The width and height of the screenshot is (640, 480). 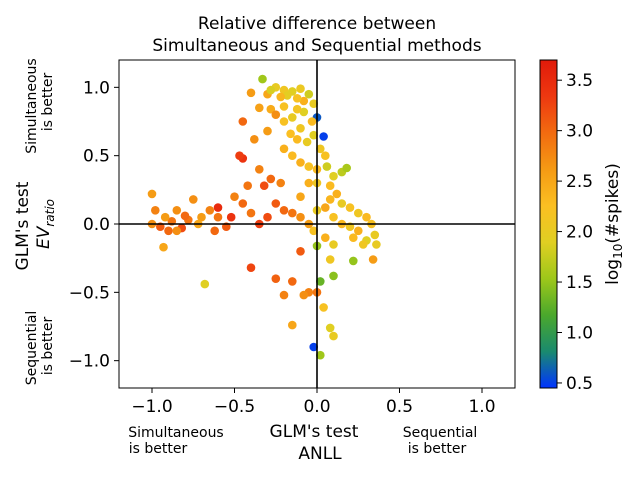 I want to click on x-tick-label: 0.0, so click(x=316, y=407).